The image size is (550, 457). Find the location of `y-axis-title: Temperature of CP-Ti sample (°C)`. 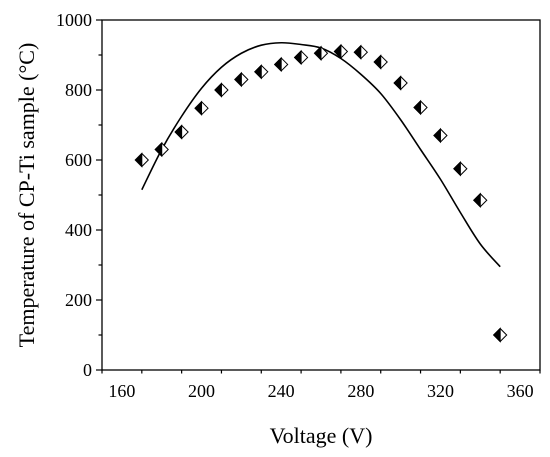

y-axis-title: Temperature of CP-Ti sample (°C) is located at coordinates (26, 195).